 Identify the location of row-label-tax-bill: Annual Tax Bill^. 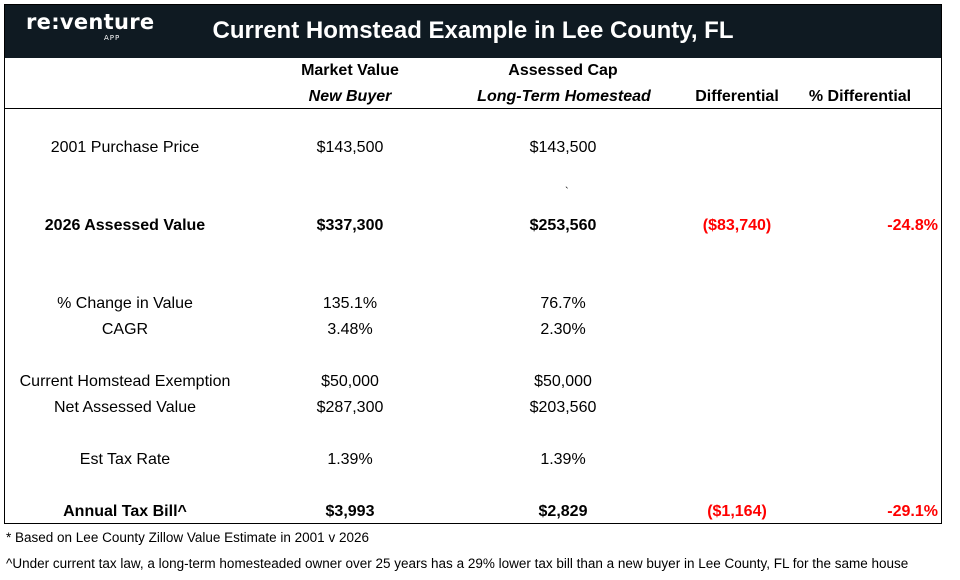
(125, 511).